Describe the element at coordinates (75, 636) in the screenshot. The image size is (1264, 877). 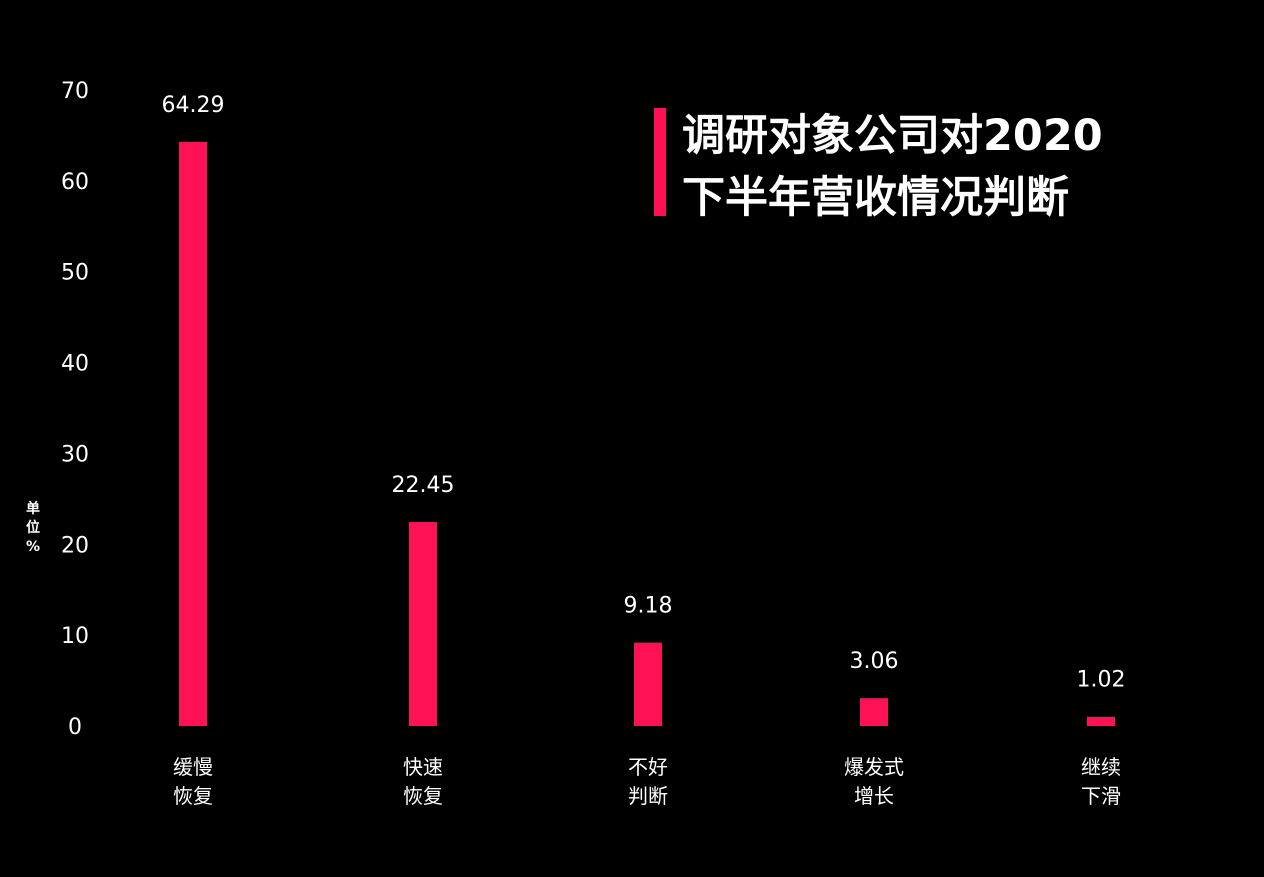
I see `y-tick-label: 10` at that location.